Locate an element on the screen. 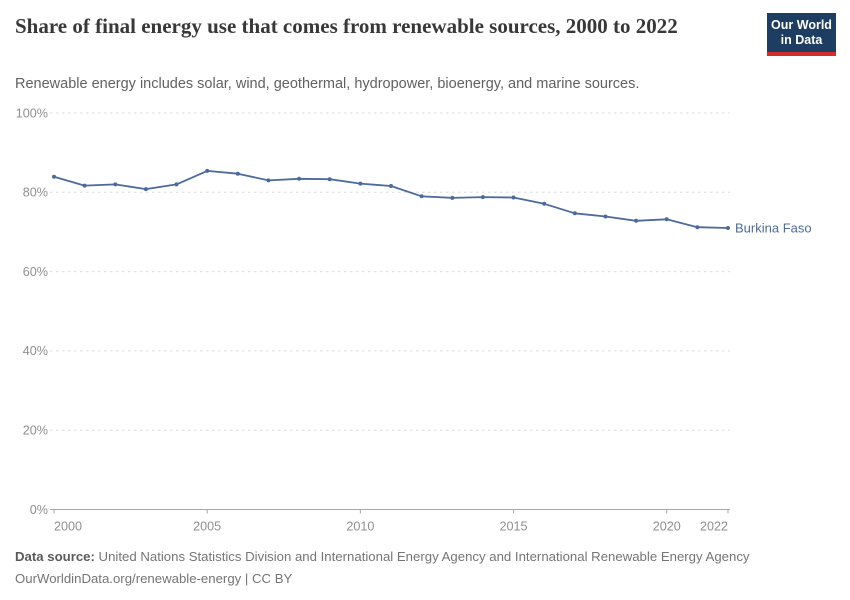  x-tick-label: 2015 is located at coordinates (514, 527).